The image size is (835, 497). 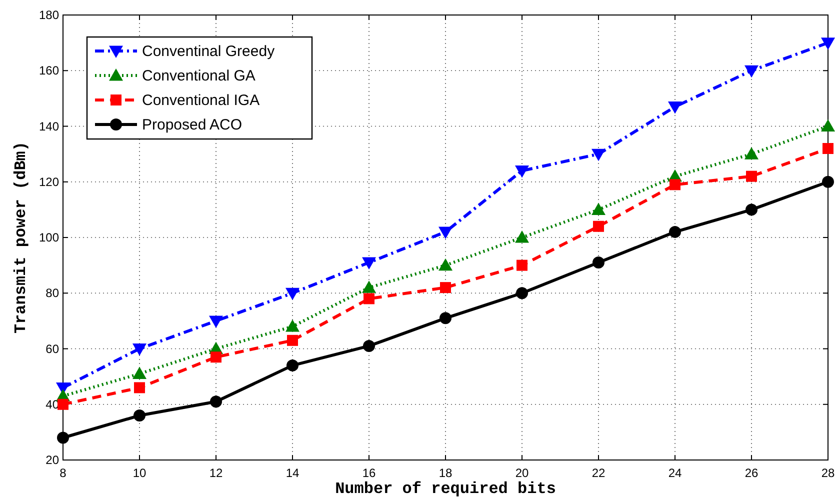 I want to click on y-tick-label: 20, so click(x=53, y=460).